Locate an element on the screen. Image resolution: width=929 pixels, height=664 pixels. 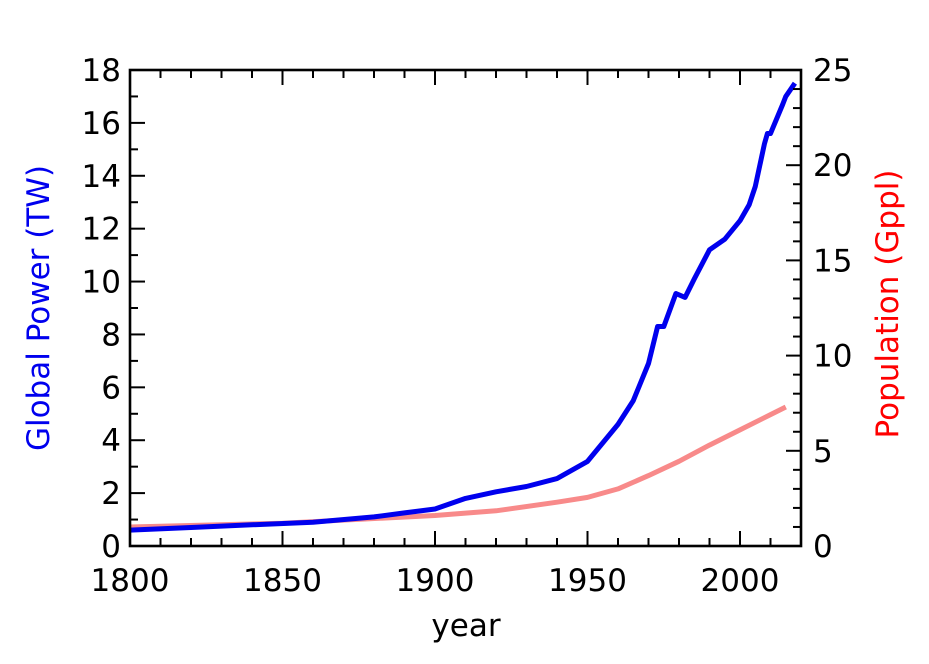
y-left-tick-label: 12 is located at coordinates (101, 230).